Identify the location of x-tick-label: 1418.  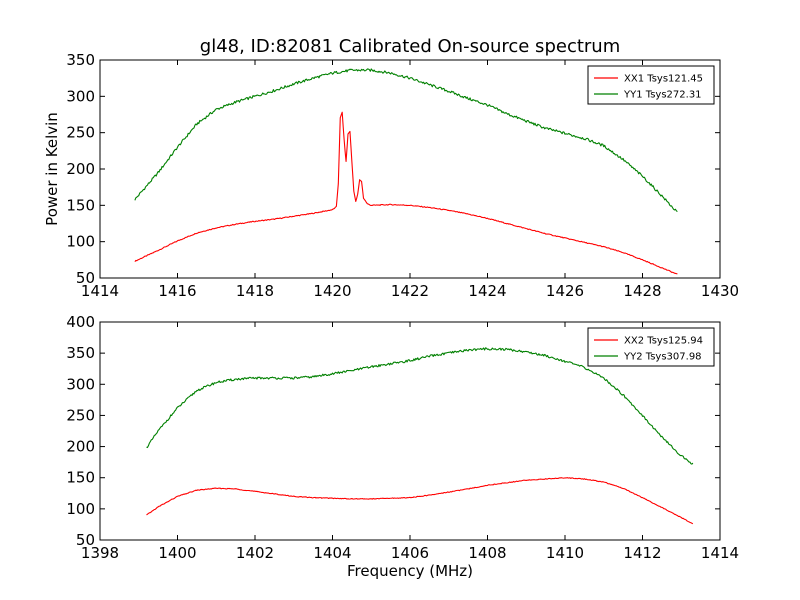
(255, 291).